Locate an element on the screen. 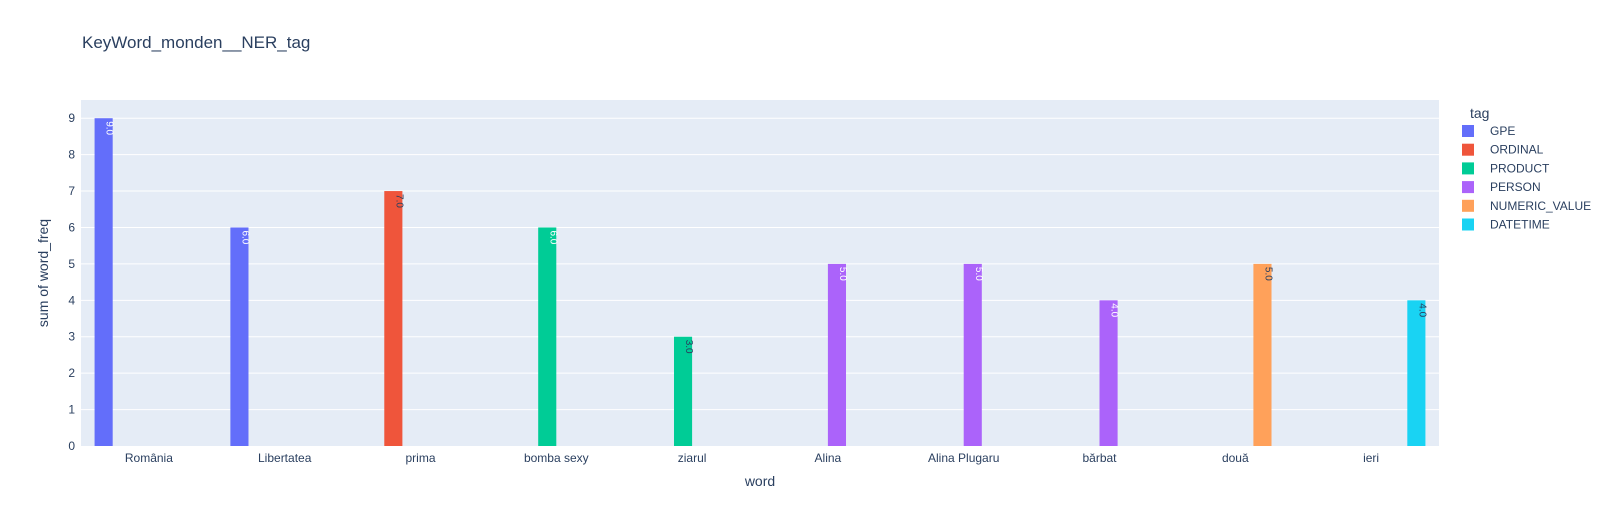 This screenshot has width=1624, height=525. legend-swatch-product is located at coordinates (1468, 168).